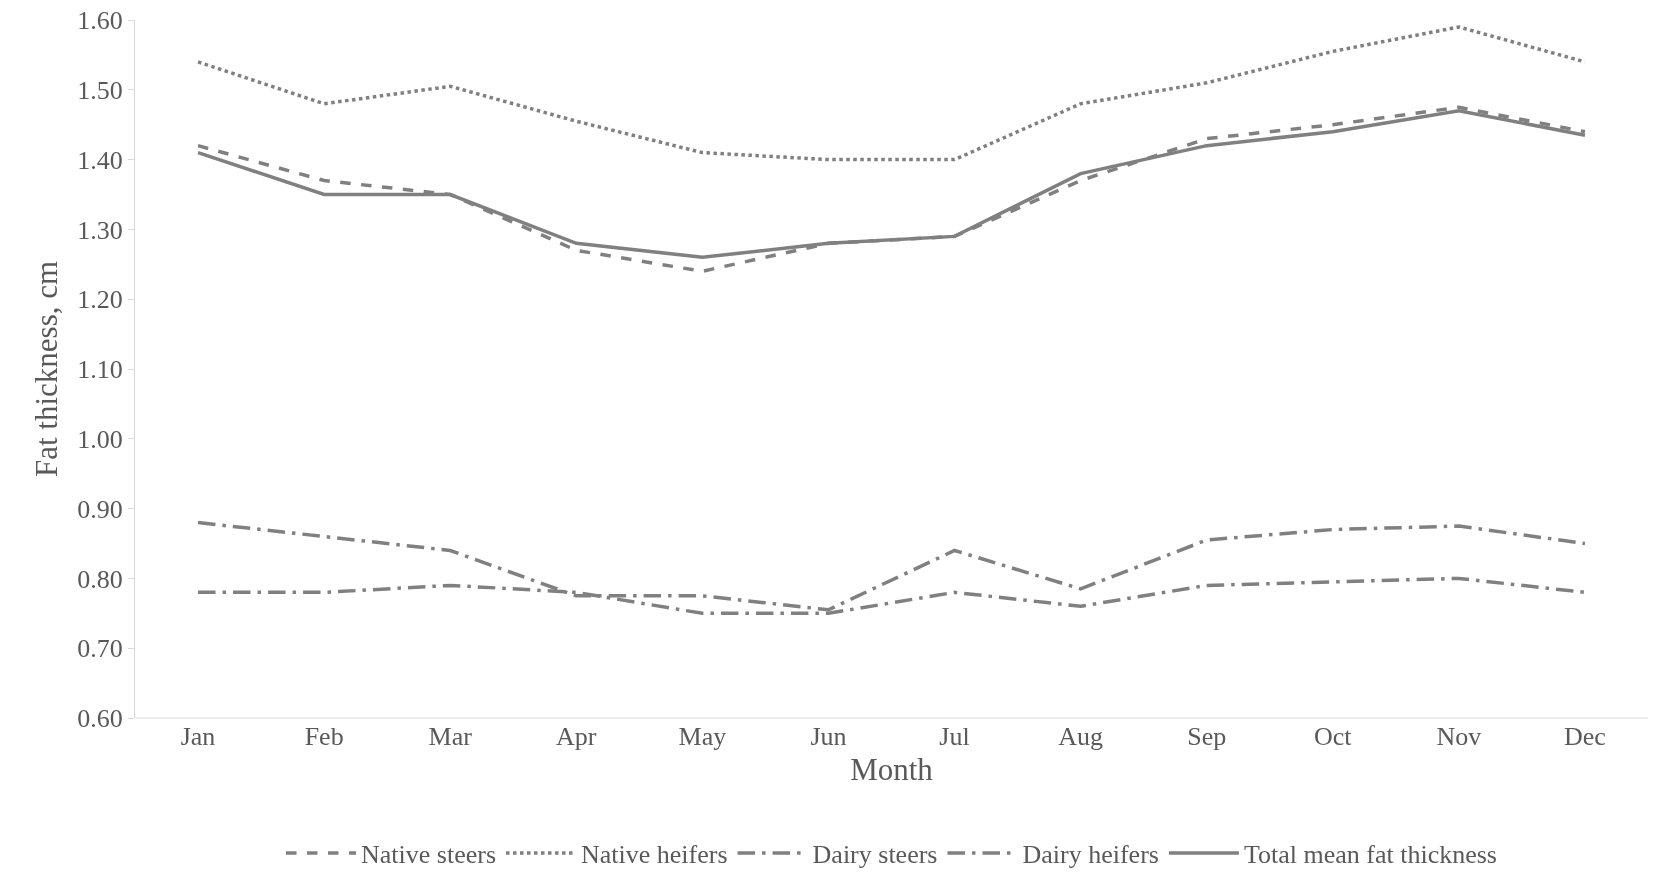 This screenshot has width=1653, height=882. I want to click on y-tick-label: 1.20, so click(100, 300).